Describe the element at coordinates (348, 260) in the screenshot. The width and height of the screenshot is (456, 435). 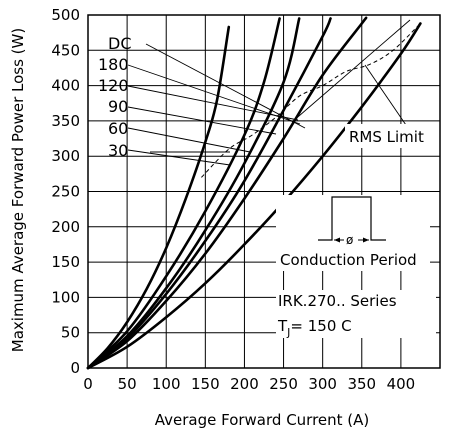
I see `conduction-period-label: Conduction Period` at that location.